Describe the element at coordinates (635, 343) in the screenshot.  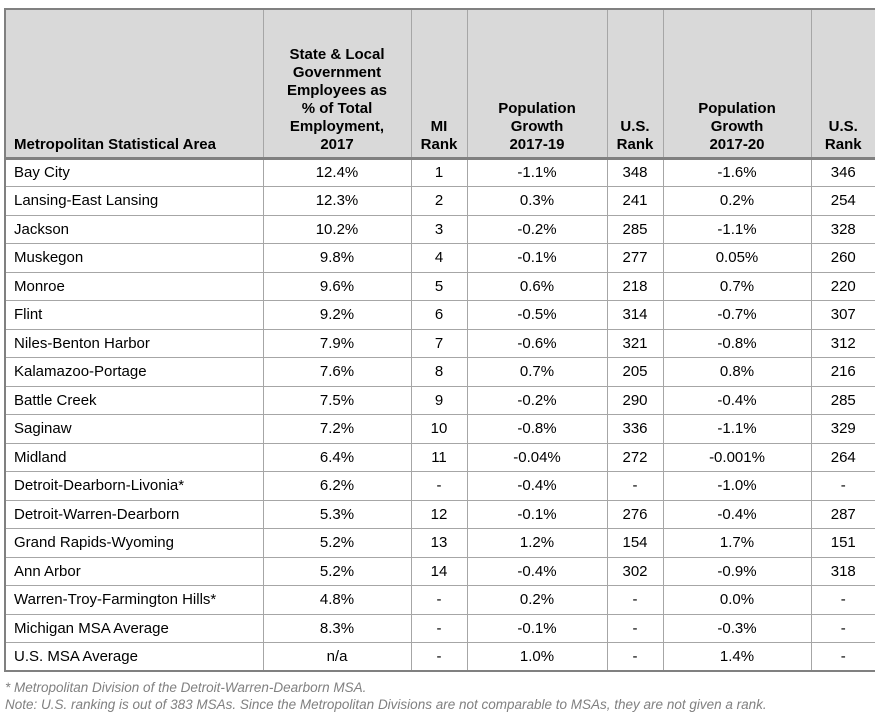
I see `value-cell: 321` at that location.